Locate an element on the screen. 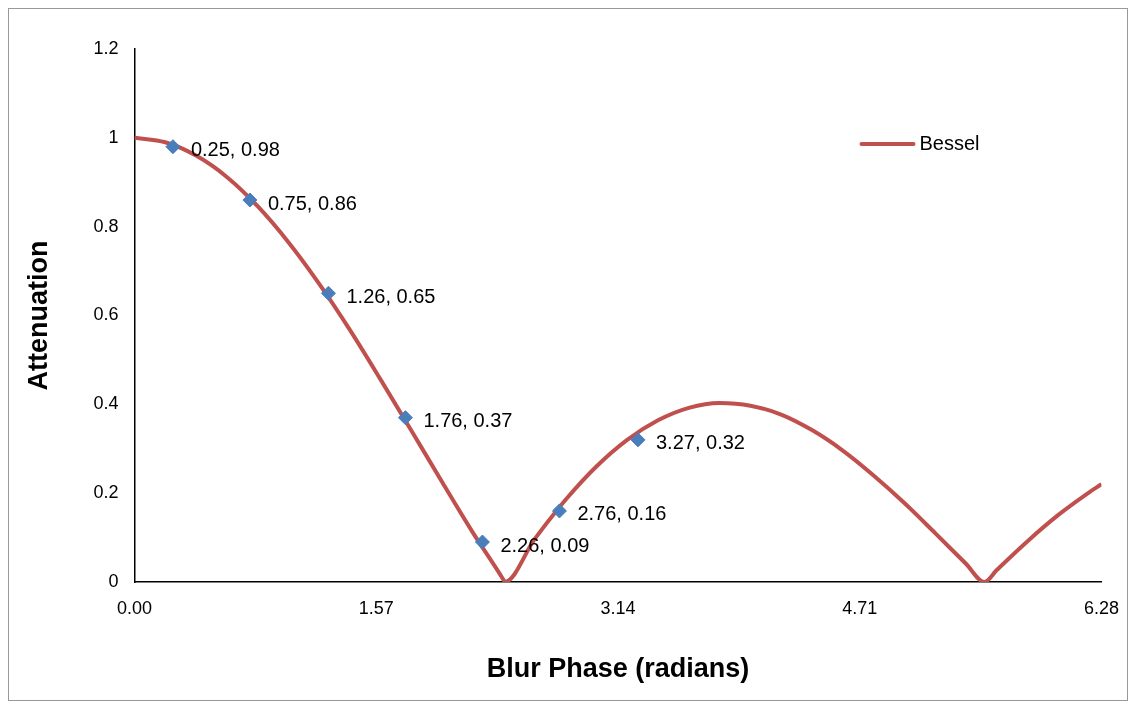  y-tick-label: 0.8 is located at coordinates (106, 225).